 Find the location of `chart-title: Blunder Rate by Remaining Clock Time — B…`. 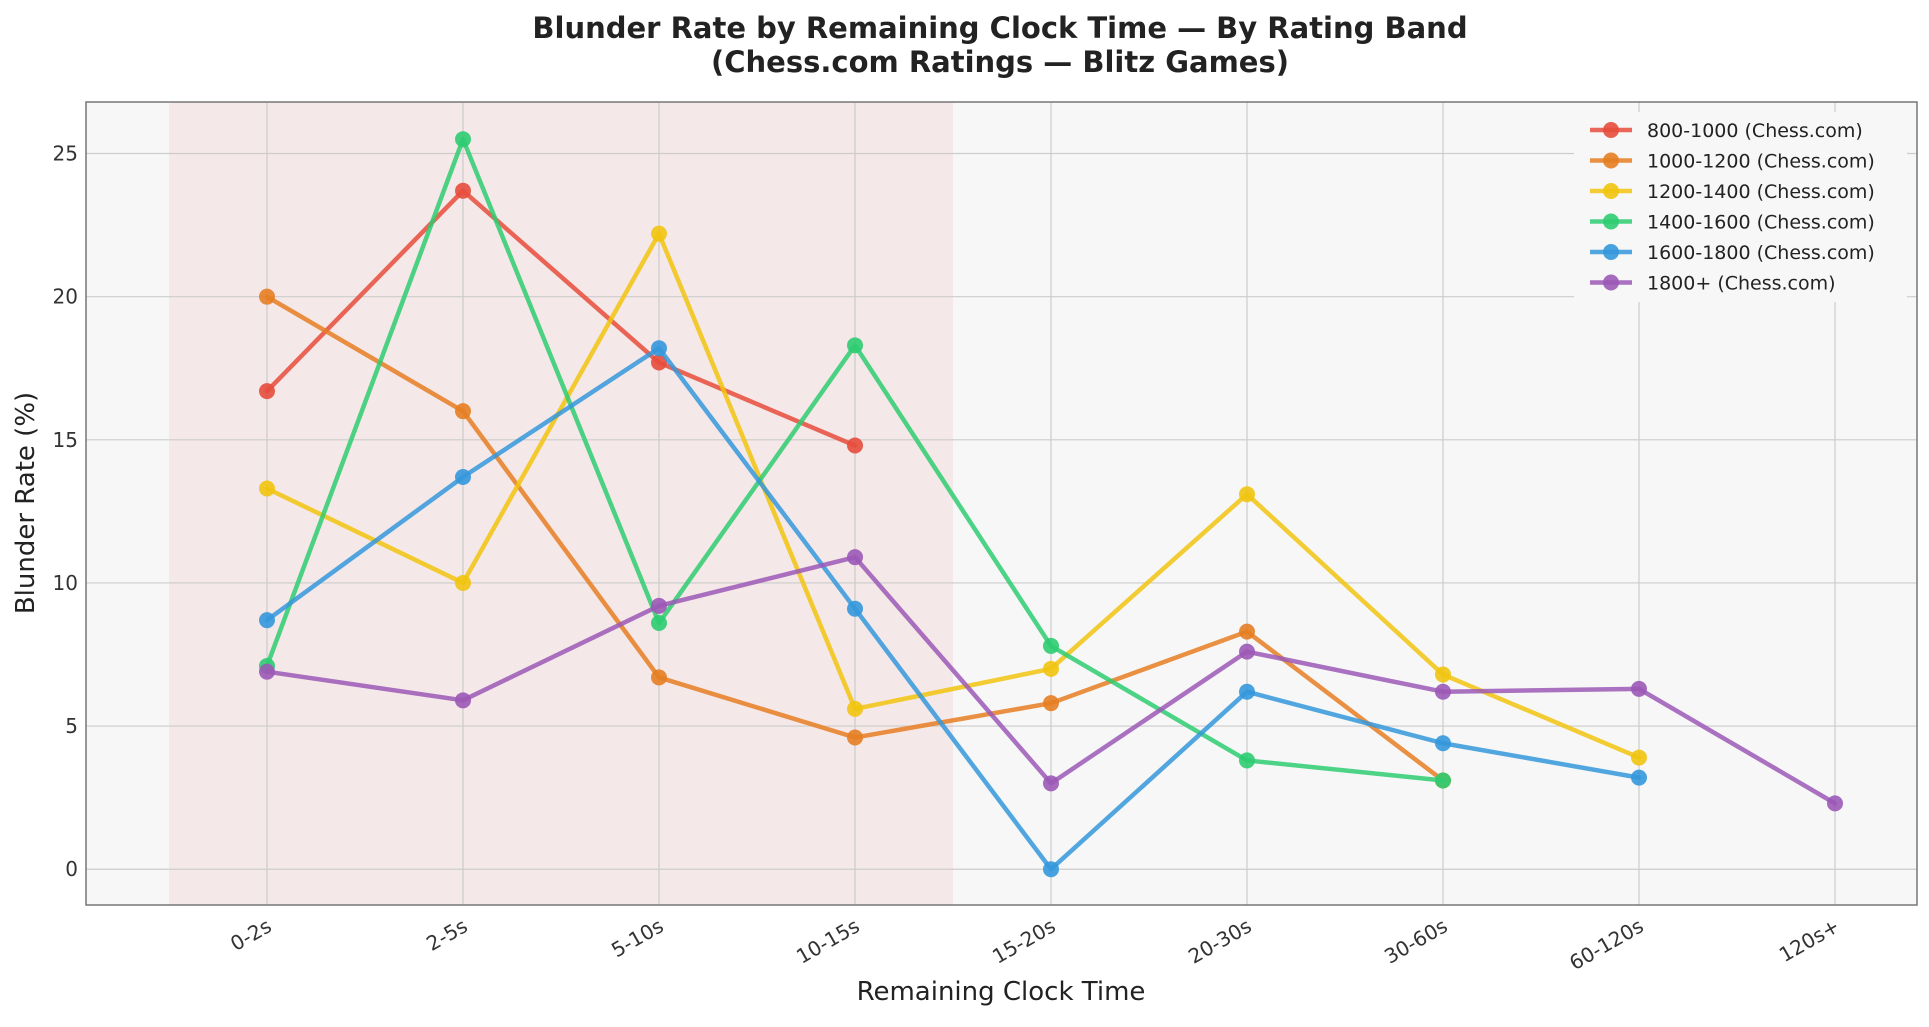

chart-title: Blunder Rate by Remaining Clock Time — B… is located at coordinates (999, 28).